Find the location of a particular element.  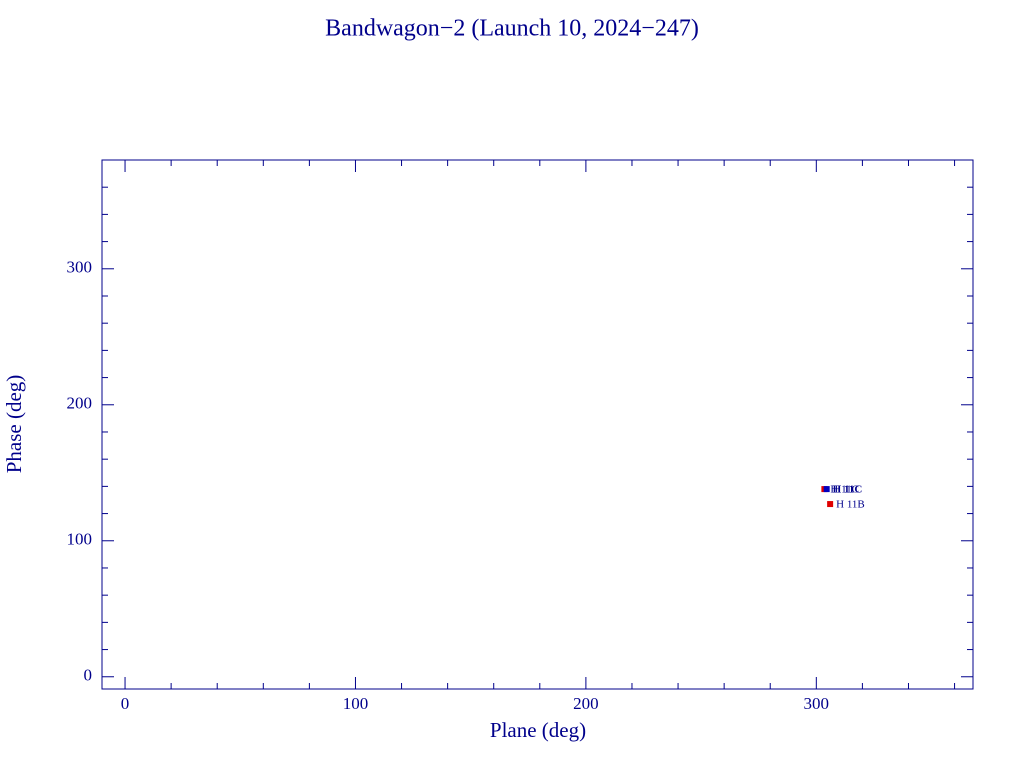

x-tick-label: 100 is located at coordinates (356, 703).